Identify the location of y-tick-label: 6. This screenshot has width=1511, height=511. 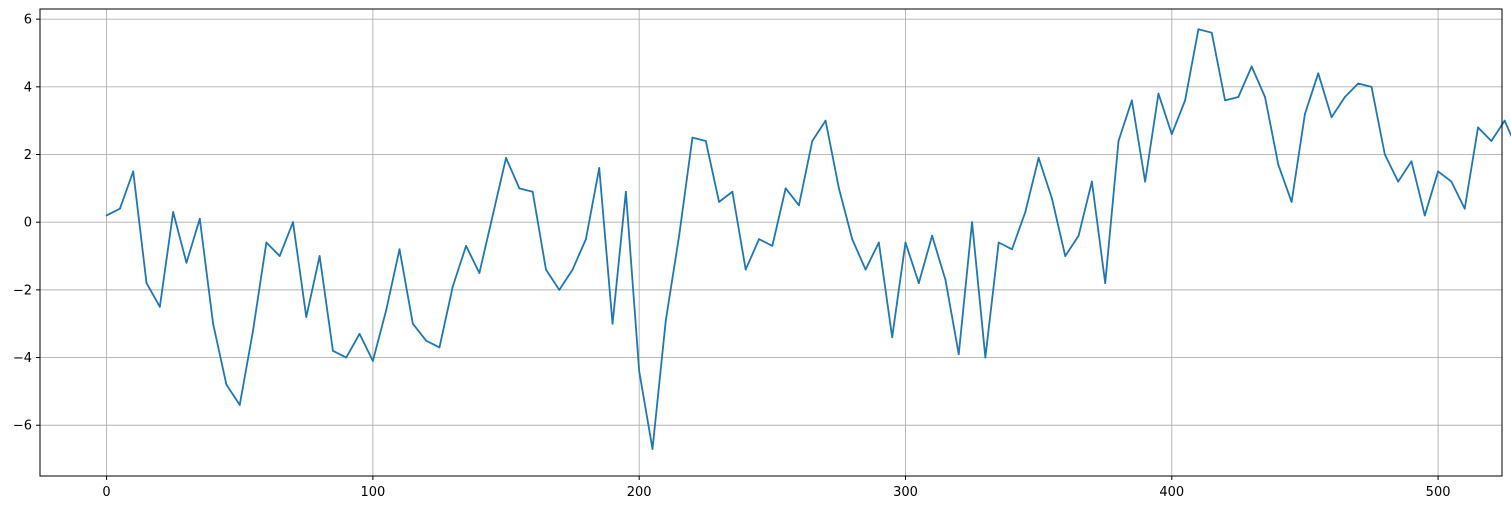
(28, 20).